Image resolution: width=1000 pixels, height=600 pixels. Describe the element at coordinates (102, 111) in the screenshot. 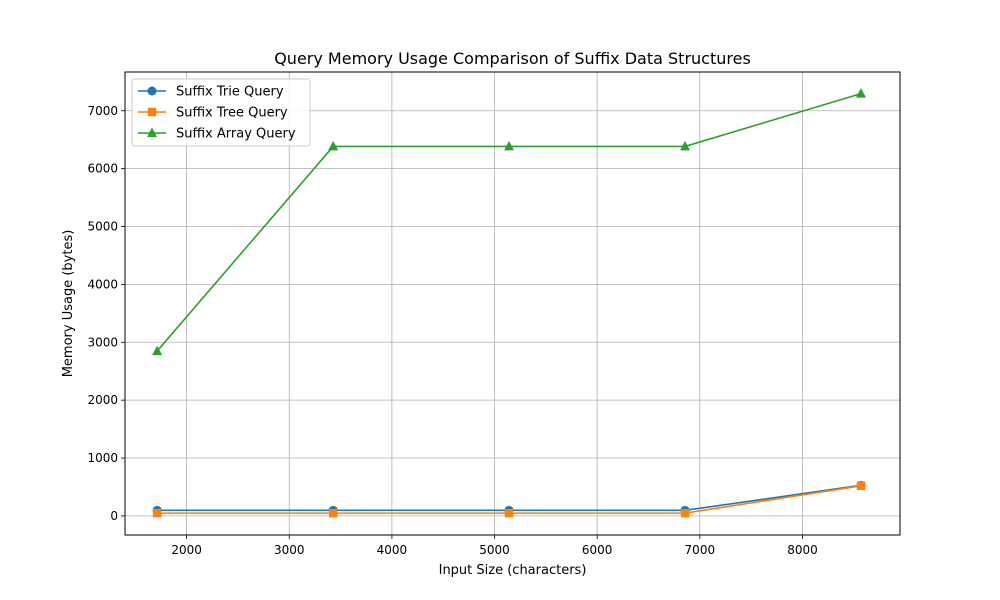

I see `y-tick-label: 7000` at that location.